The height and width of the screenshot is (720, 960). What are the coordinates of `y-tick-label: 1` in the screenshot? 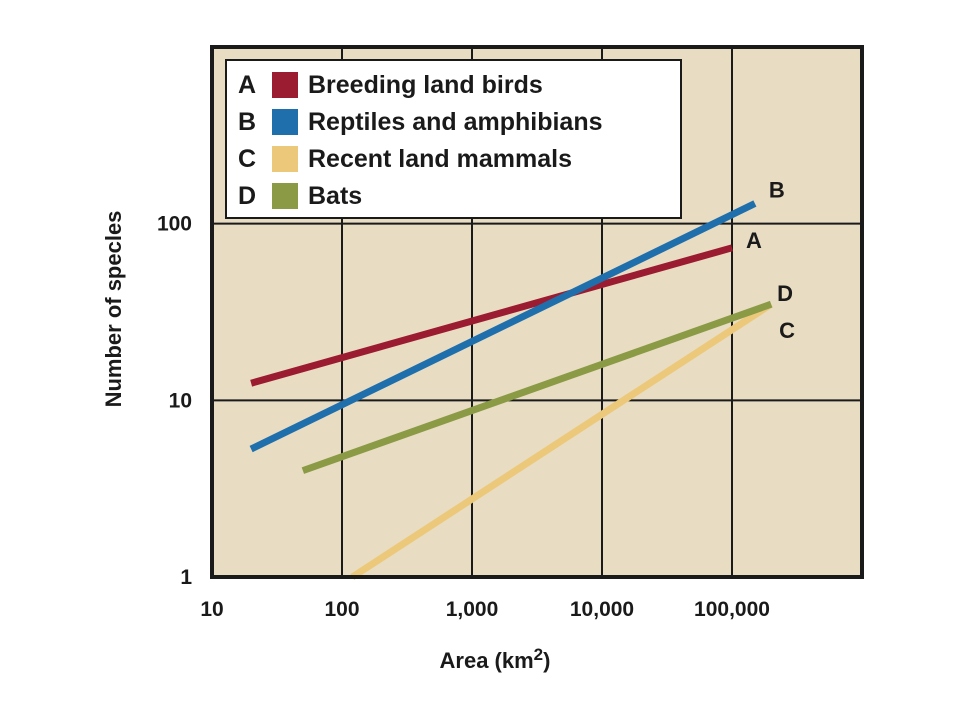 It's located at (186, 577).